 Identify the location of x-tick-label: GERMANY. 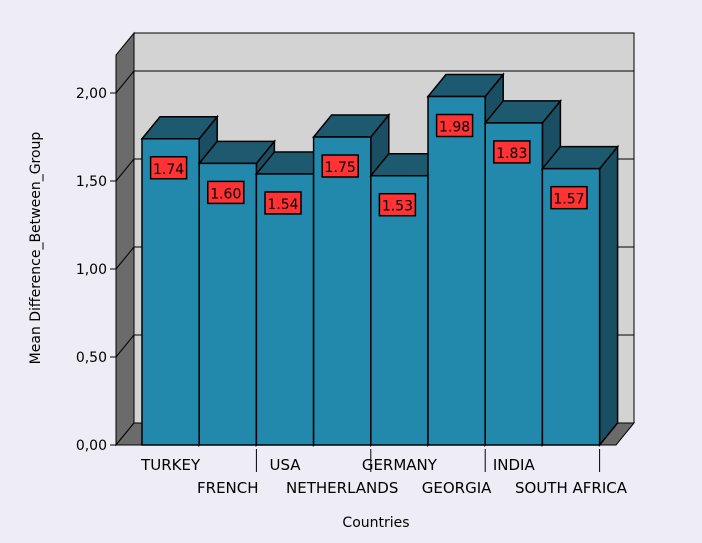
(400, 465).